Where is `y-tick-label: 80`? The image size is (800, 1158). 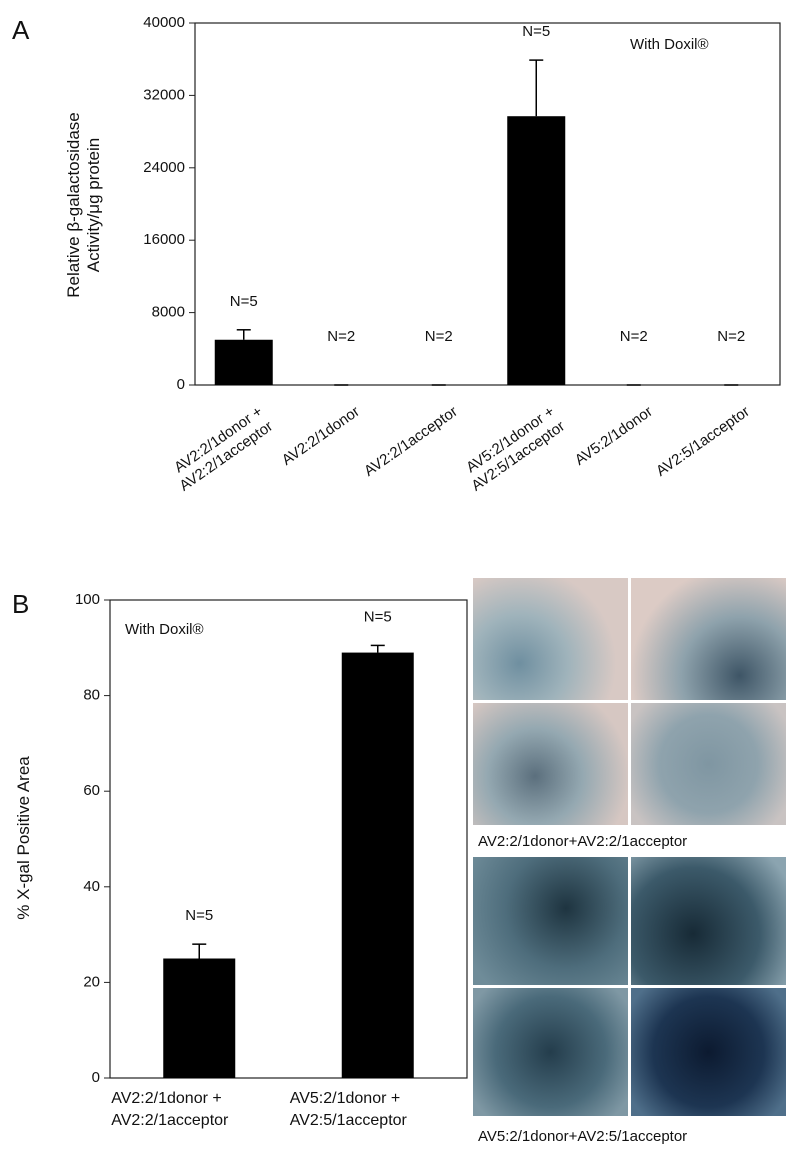 y-tick-label: 80 is located at coordinates (91, 695).